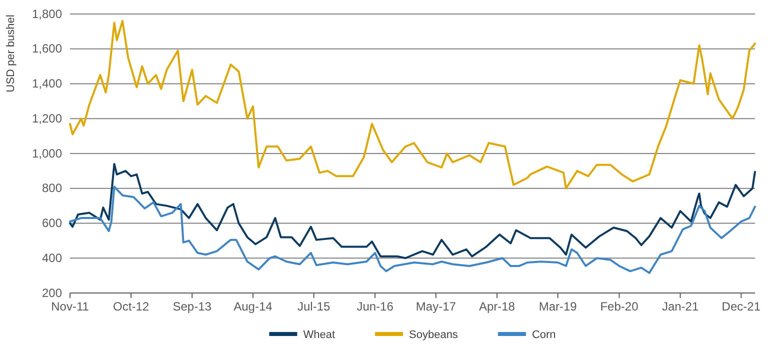 The height and width of the screenshot is (346, 770). Describe the element at coordinates (497, 307) in the screenshot. I see `x-tick-label: Apr-18` at that location.